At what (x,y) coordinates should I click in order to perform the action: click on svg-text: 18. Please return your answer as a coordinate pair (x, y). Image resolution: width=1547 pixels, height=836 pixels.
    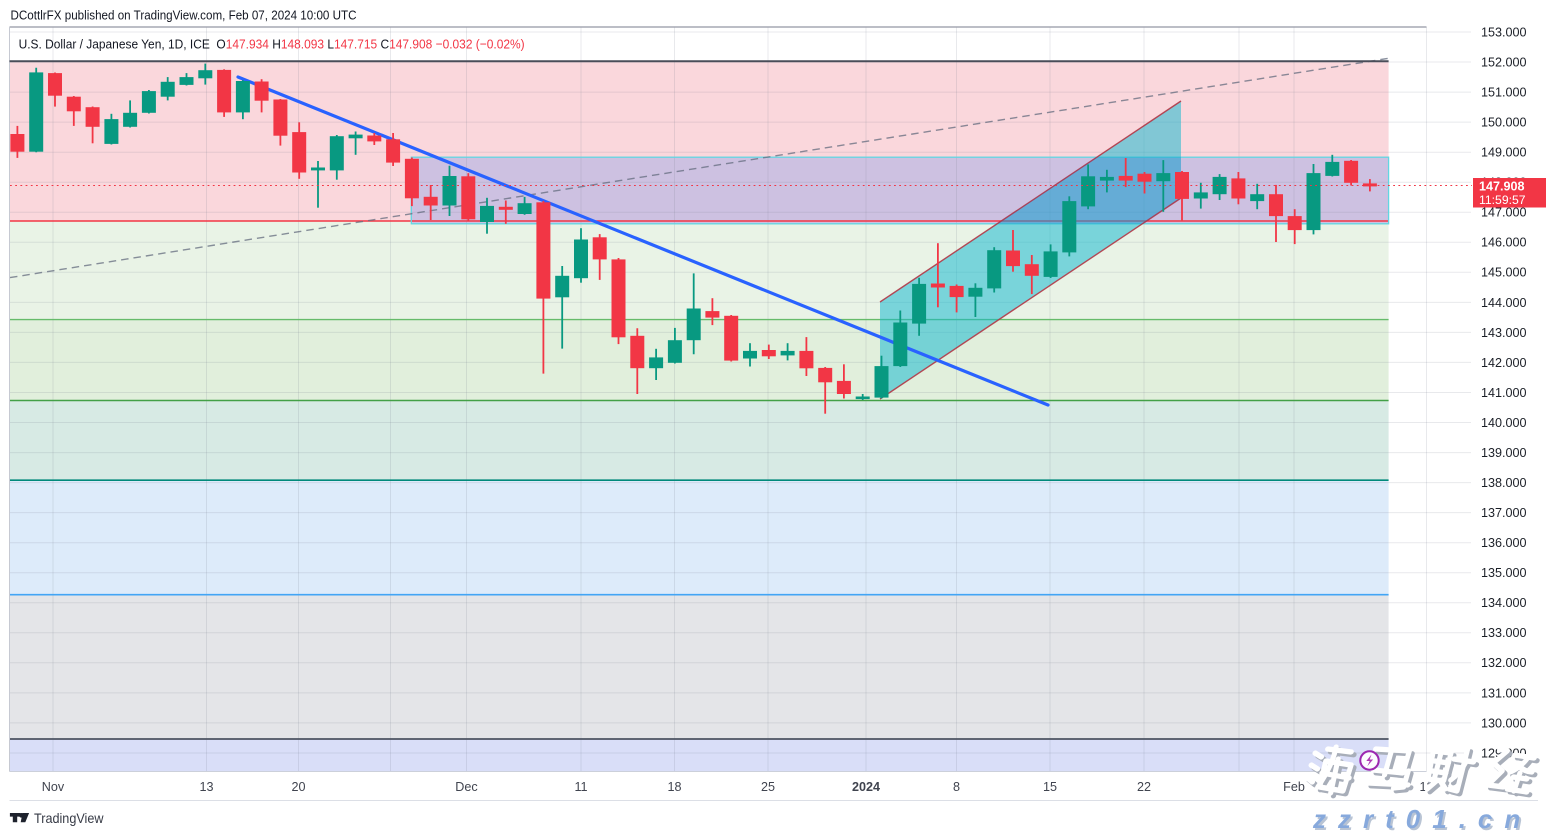
    Looking at the image, I should click on (674, 787).